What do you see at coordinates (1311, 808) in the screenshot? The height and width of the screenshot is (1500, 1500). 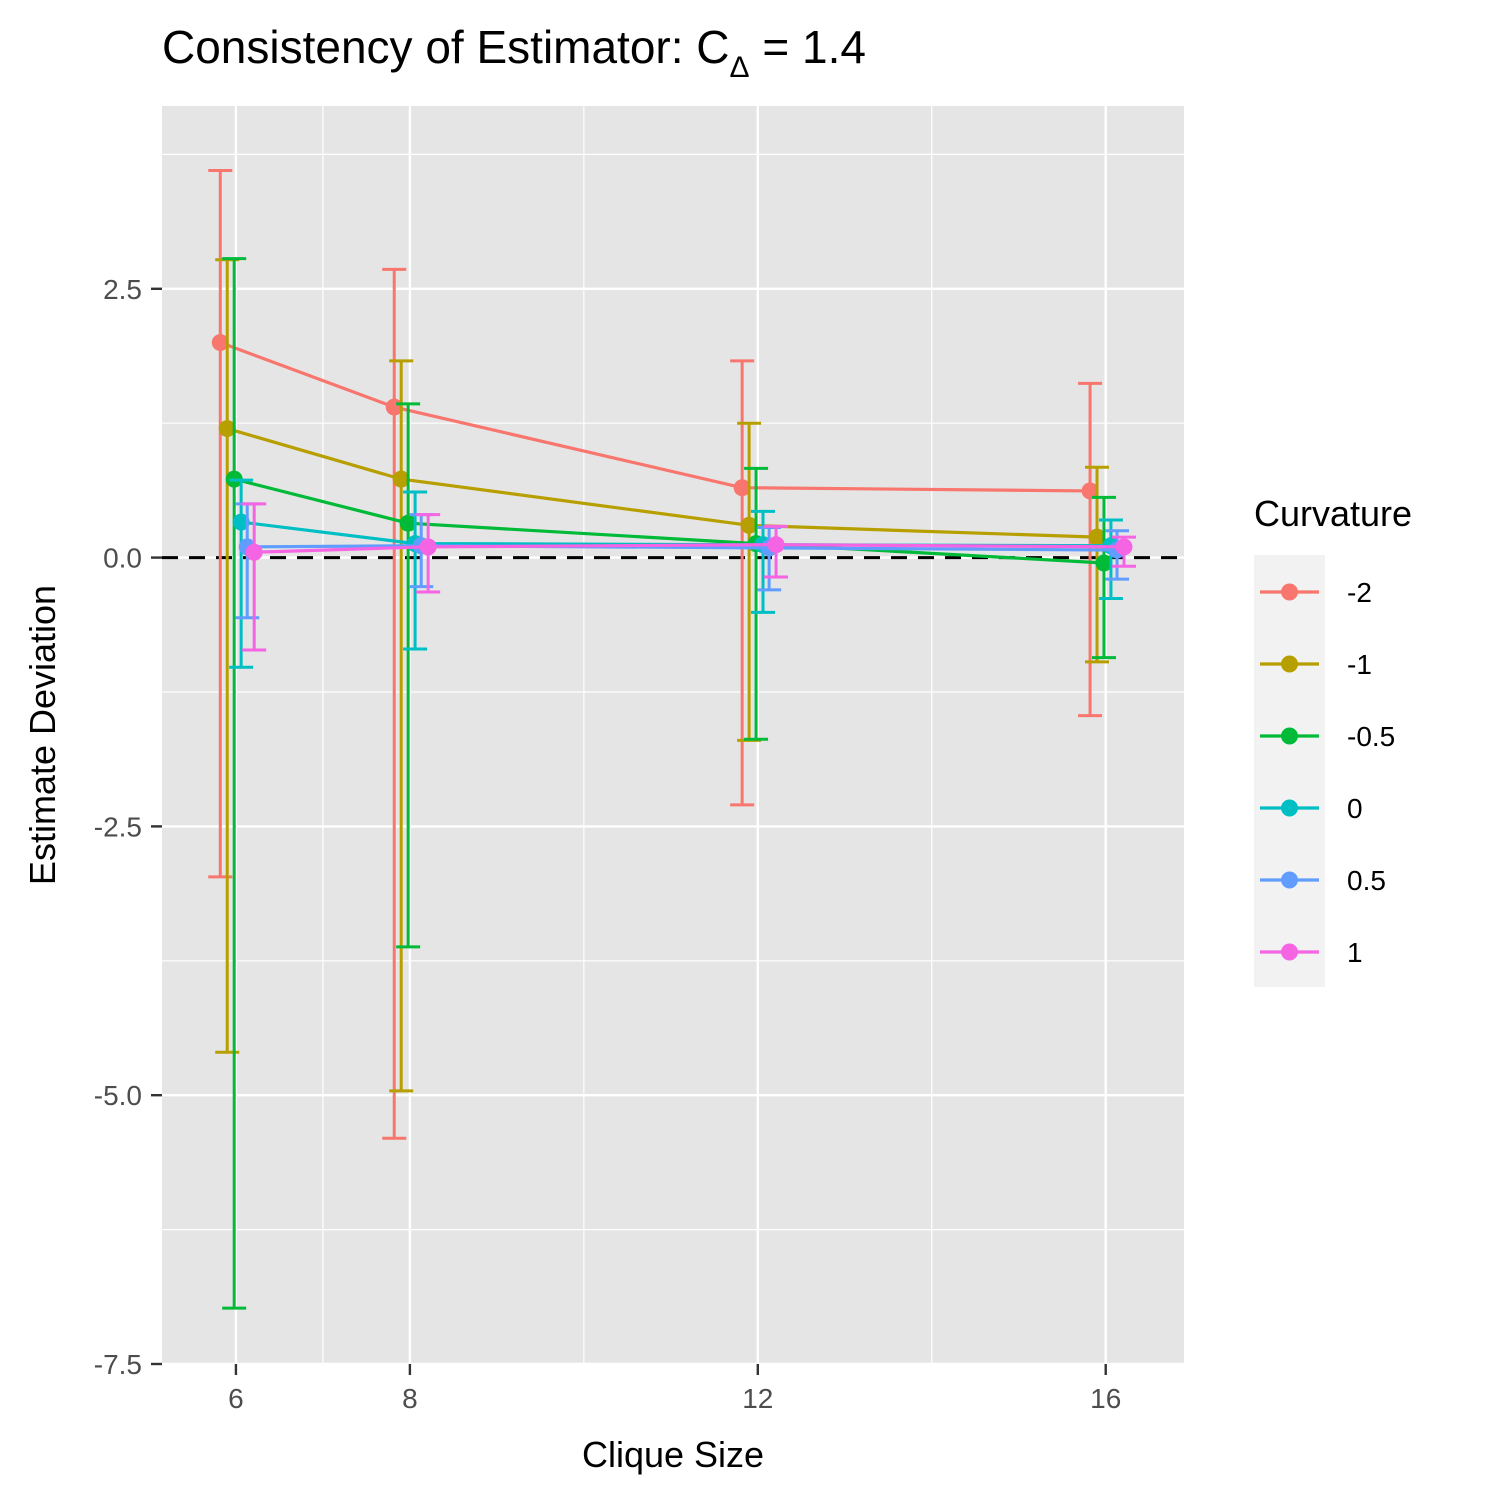 I see `legend-item-0: 0` at bounding box center [1311, 808].